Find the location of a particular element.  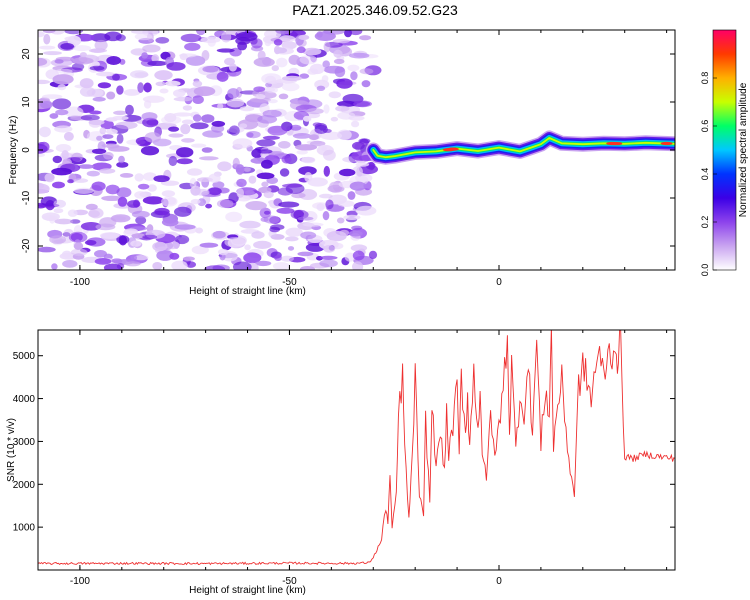

y-tick-label: 2000 is located at coordinates (24, 485).